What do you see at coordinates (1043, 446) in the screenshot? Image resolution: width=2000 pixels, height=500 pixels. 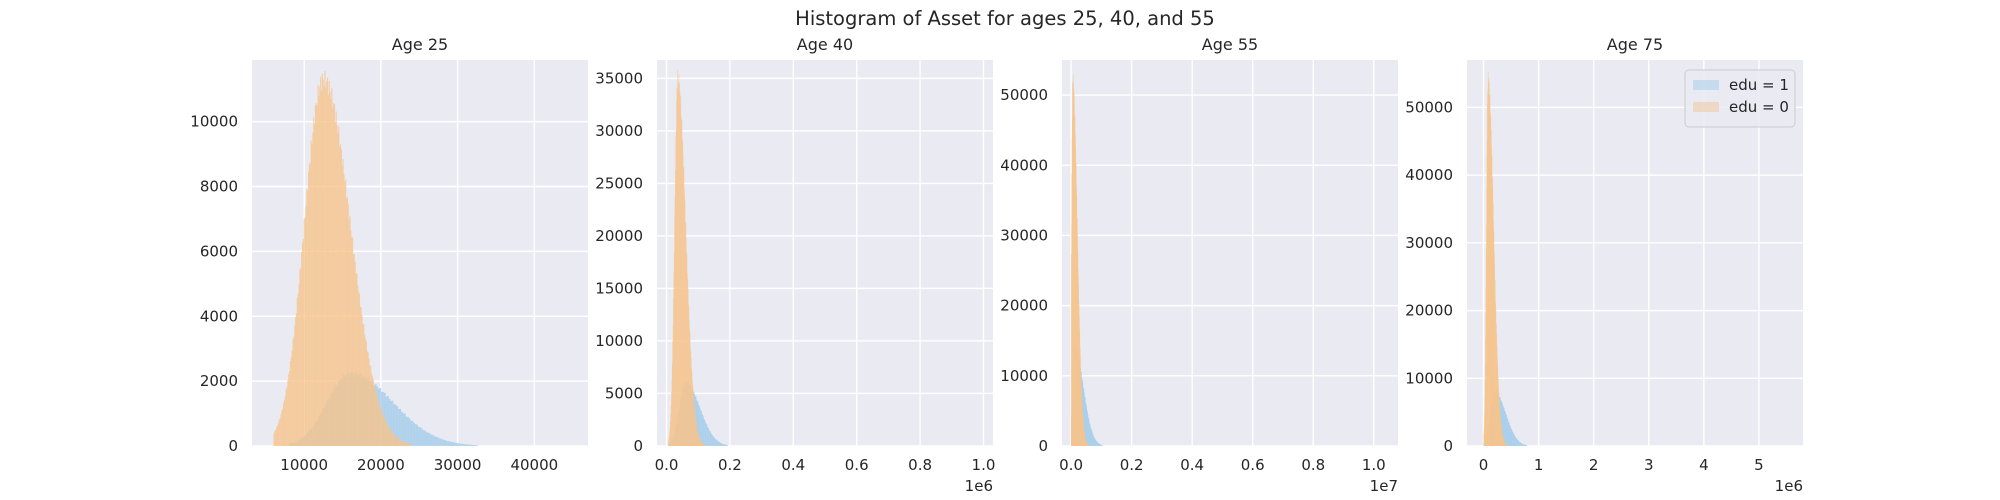 I see `y-tick-label: 0` at bounding box center [1043, 446].